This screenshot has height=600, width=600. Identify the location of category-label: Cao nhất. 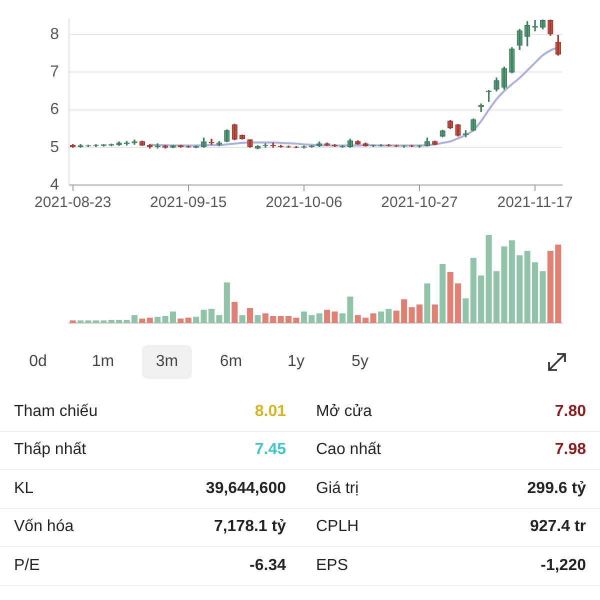
(348, 450).